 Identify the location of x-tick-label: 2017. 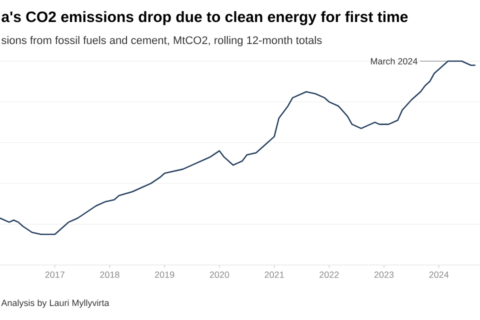
(54, 275).